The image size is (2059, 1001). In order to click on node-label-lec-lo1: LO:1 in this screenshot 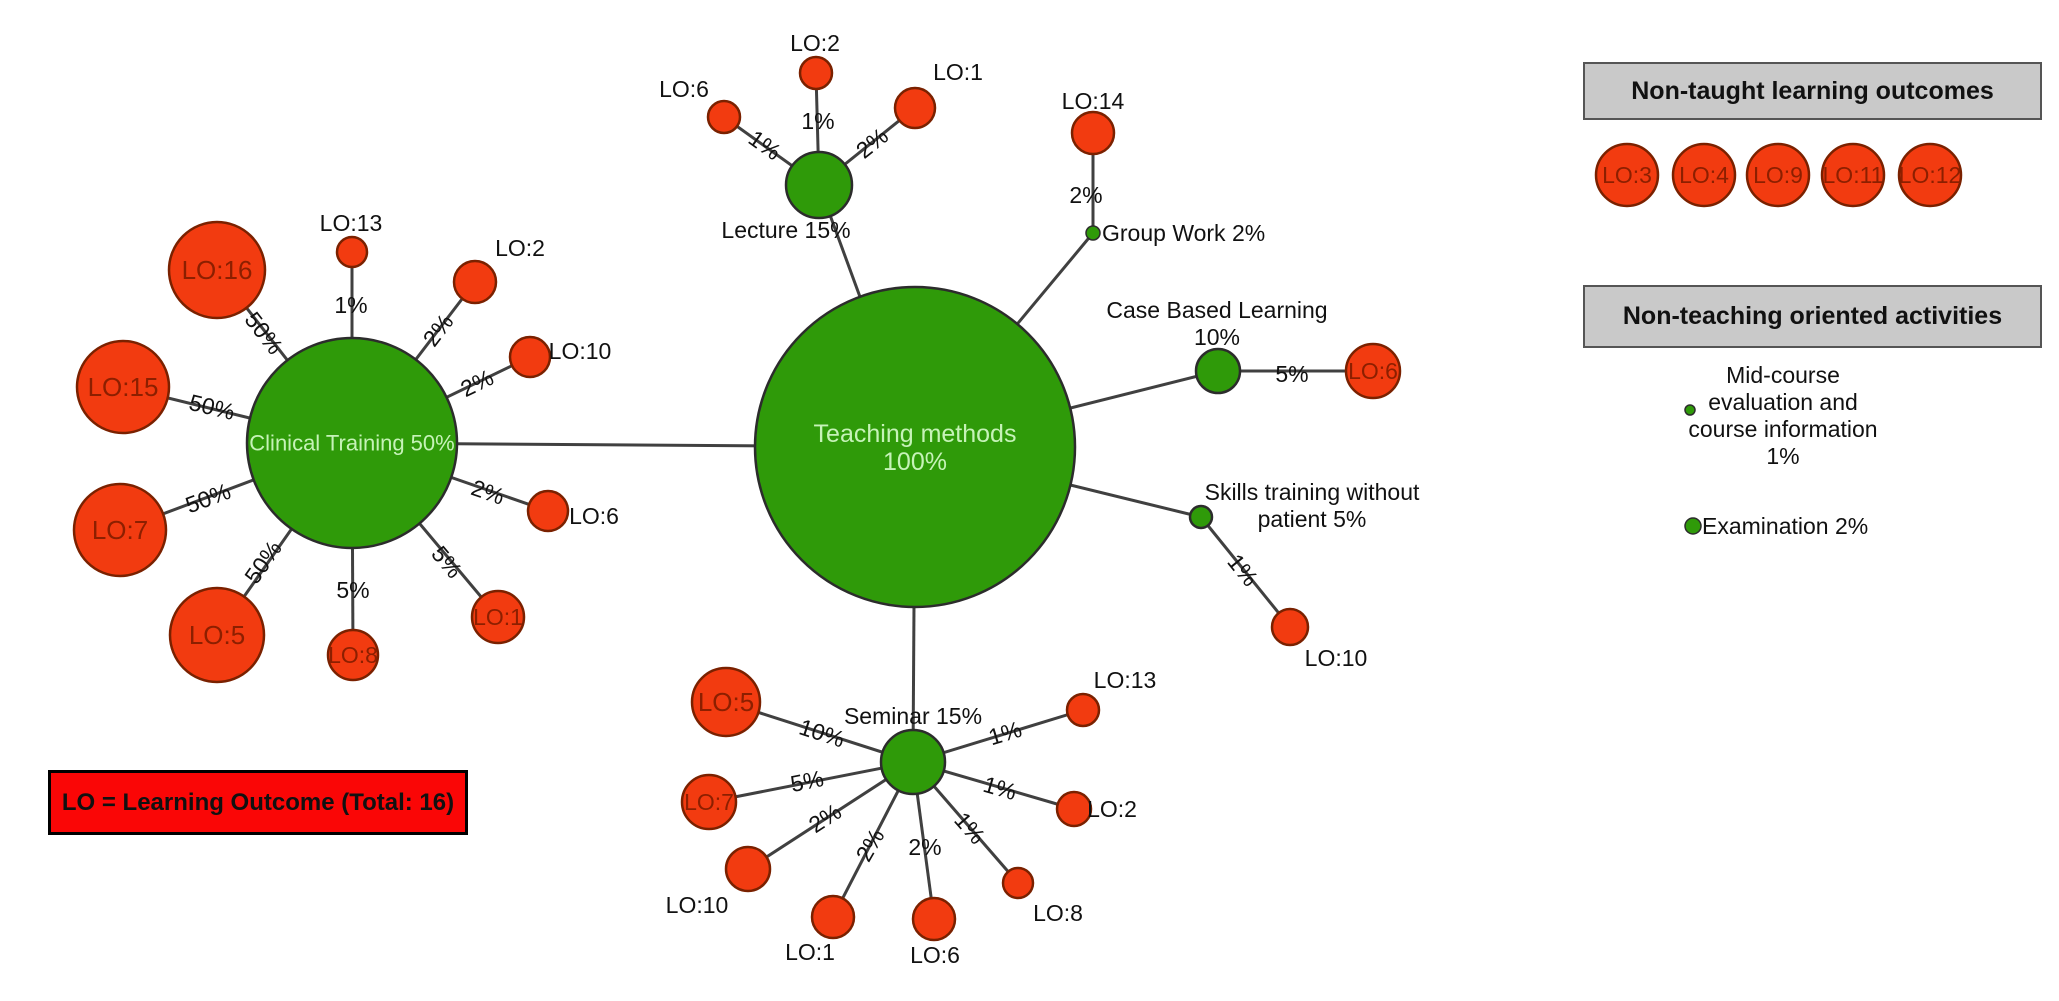, I will do `click(958, 72)`.